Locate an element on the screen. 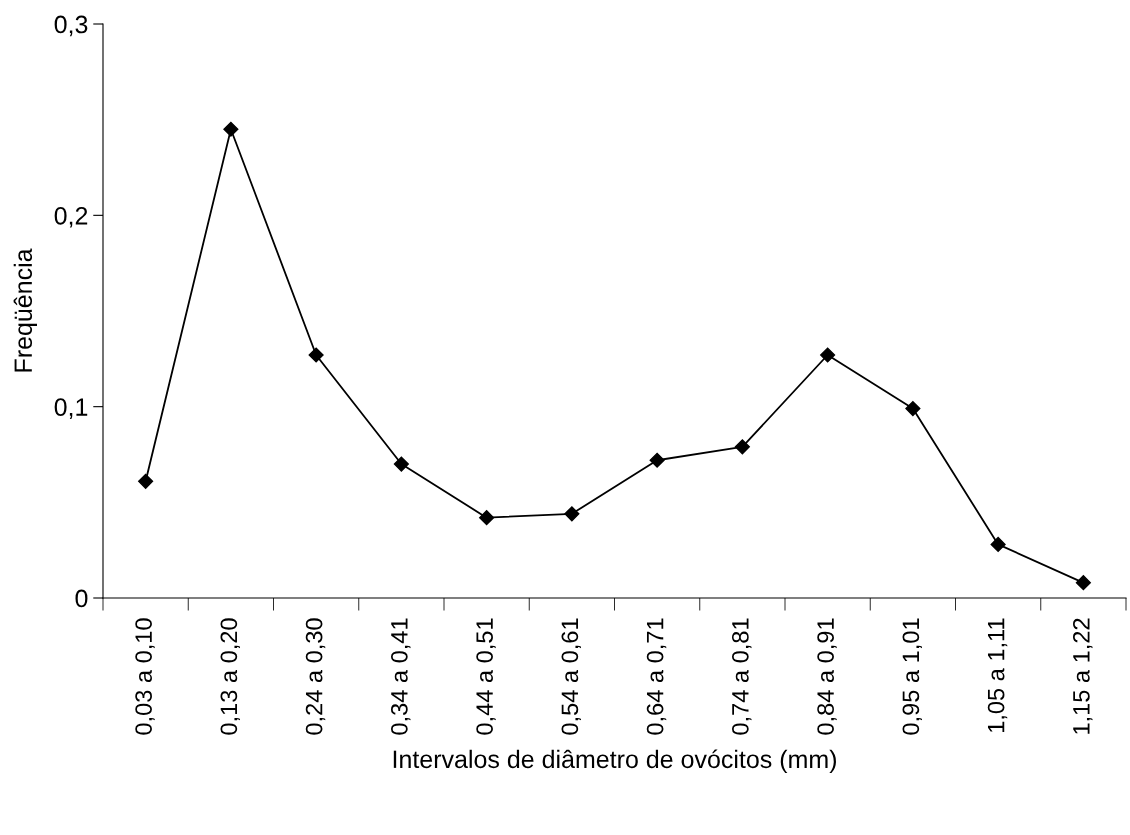 The image size is (1130, 835). y-axis-title: Freqüência is located at coordinates (25, 310).